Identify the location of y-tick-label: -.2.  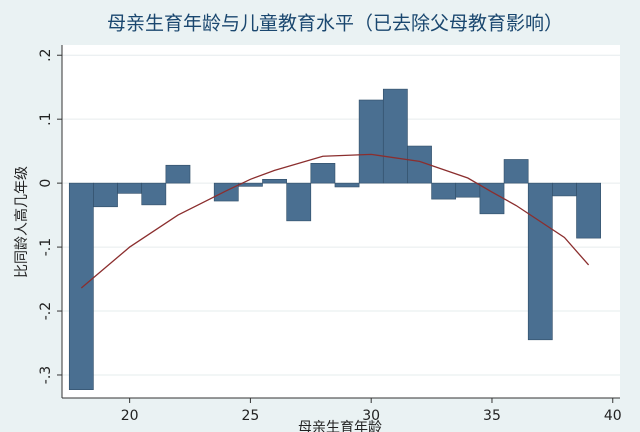
(46, 311).